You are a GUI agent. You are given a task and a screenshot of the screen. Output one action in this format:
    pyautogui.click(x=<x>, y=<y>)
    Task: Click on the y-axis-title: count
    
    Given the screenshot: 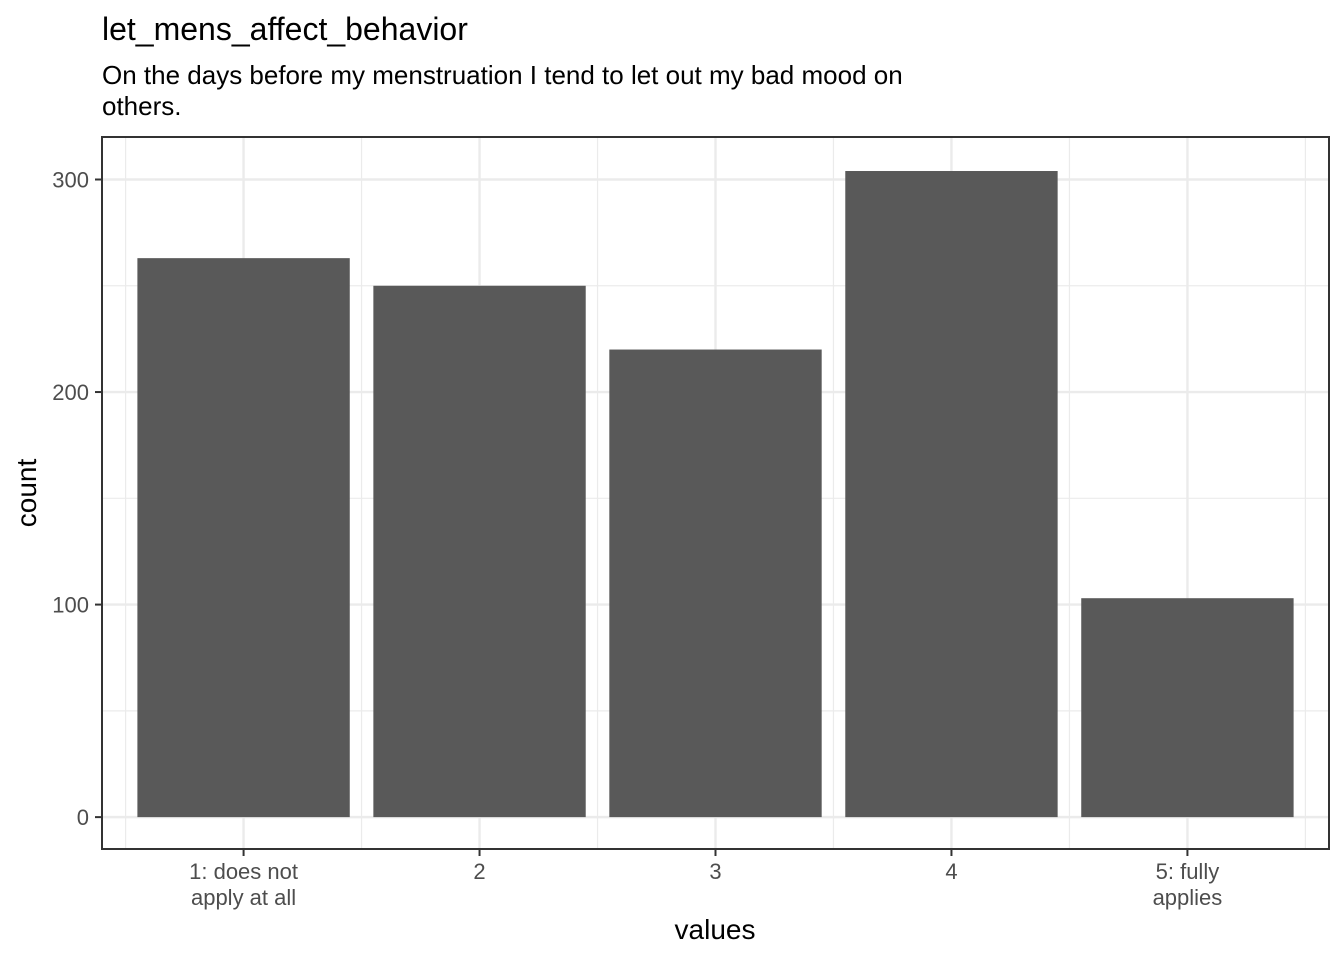 What is the action you would take?
    pyautogui.click(x=26, y=493)
    